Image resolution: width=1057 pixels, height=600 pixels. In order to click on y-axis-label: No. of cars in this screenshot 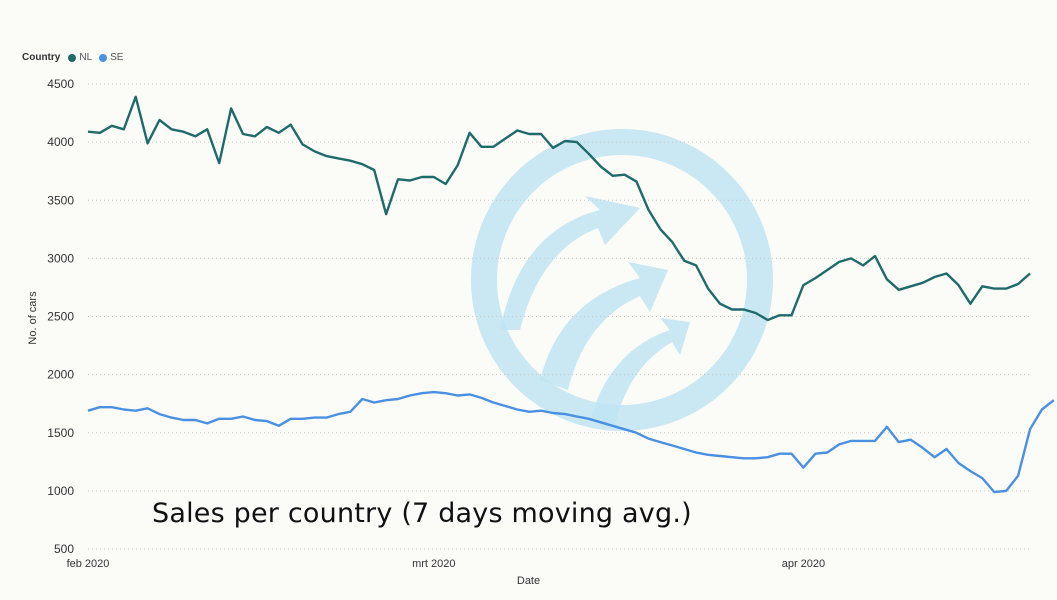, I will do `click(33, 318)`.